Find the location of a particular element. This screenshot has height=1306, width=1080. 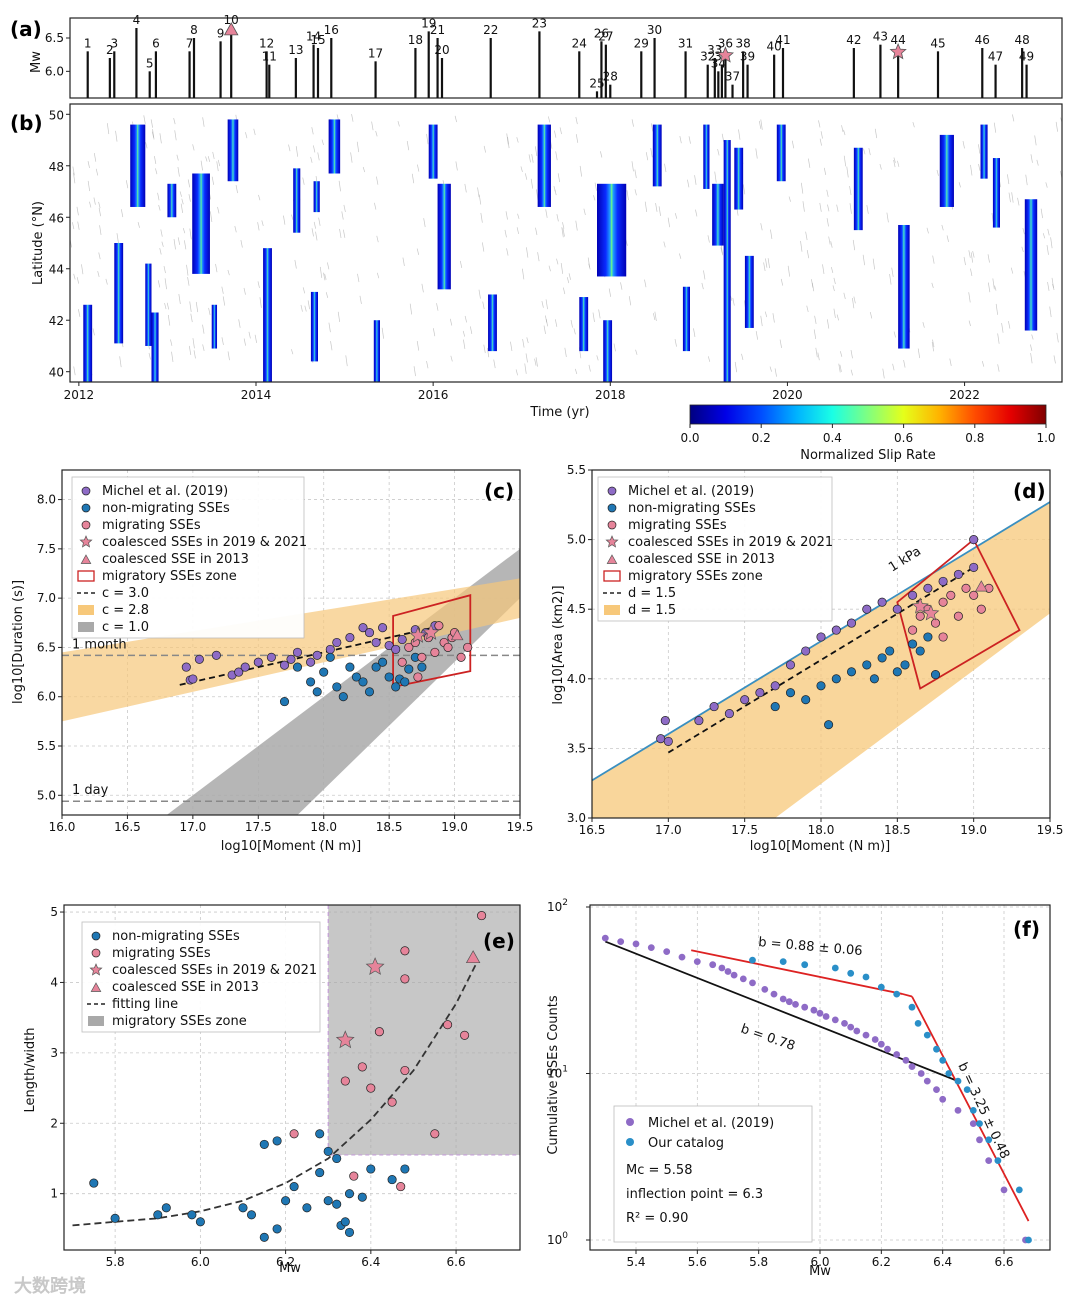

panel-d-ytick-label: 3.5 is located at coordinates (576, 748).